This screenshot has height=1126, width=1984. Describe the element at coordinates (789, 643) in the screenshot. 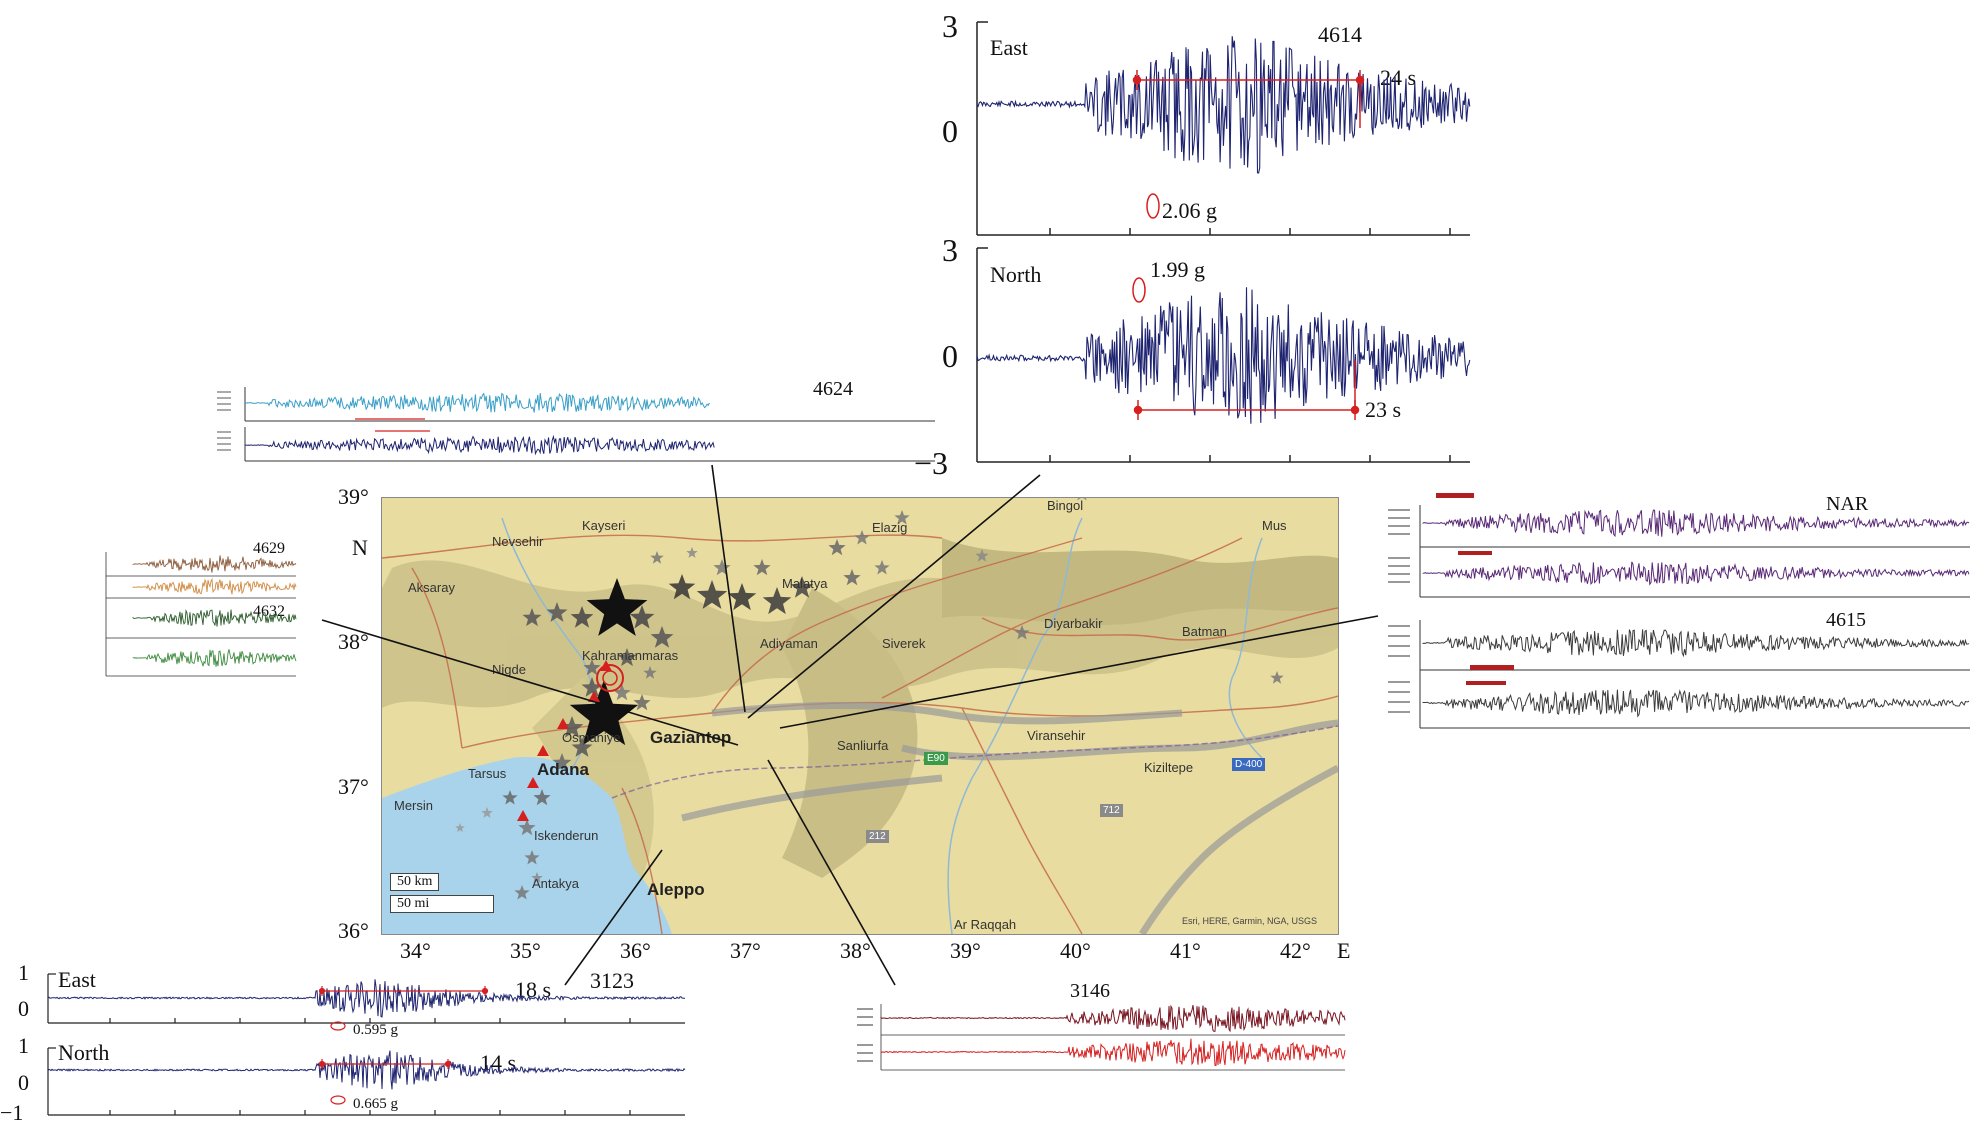

I see `city-adiyaman: Adiyaman` at that location.